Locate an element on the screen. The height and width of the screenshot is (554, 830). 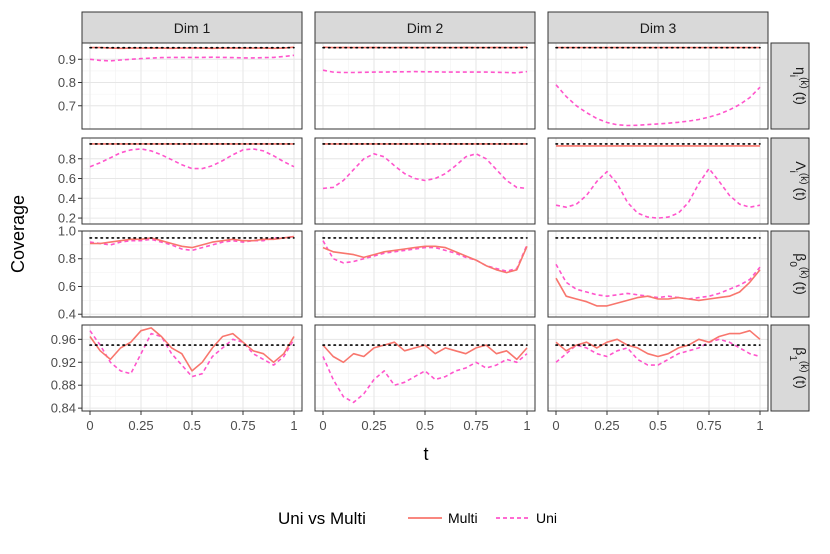
facet-strip-col: Dim 3 is located at coordinates (658, 27).